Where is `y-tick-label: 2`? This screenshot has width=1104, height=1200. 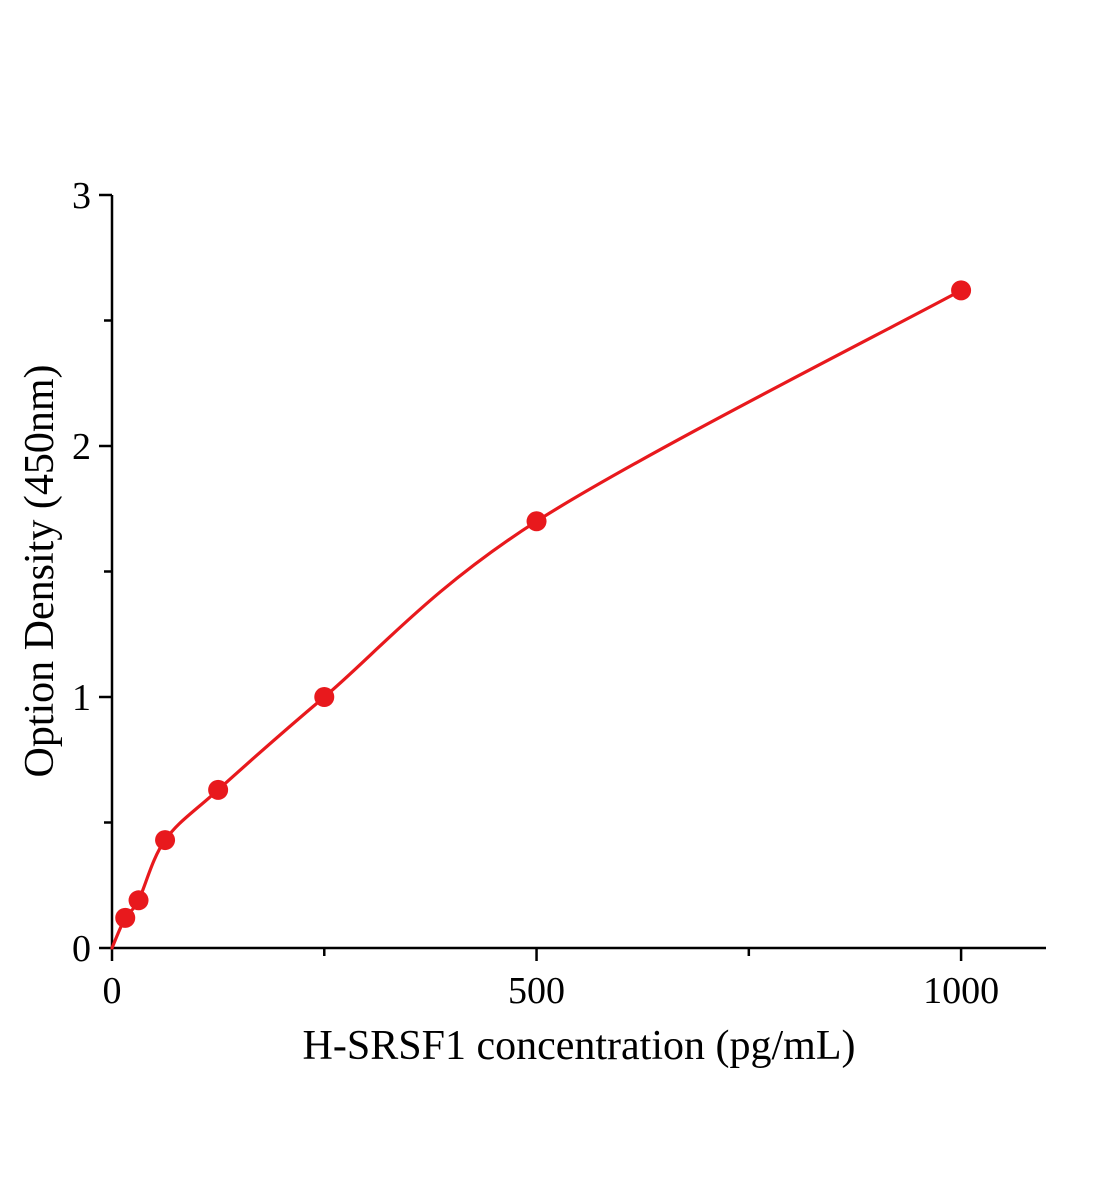 y-tick-label: 2 is located at coordinates (81, 447).